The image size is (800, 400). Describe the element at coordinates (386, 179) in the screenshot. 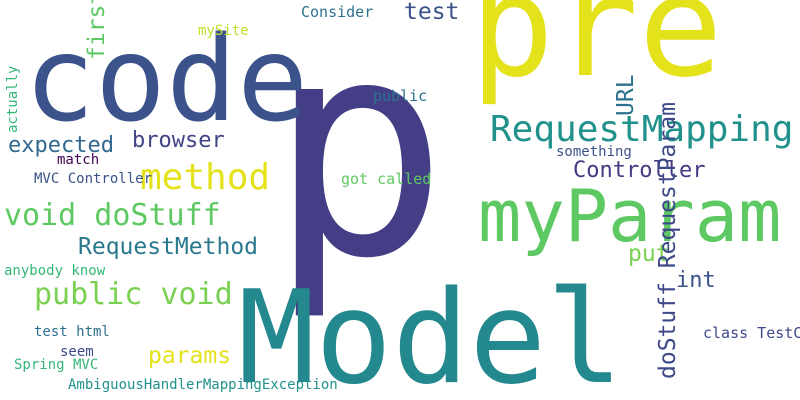

I see `word-spring-mvc: got called` at that location.